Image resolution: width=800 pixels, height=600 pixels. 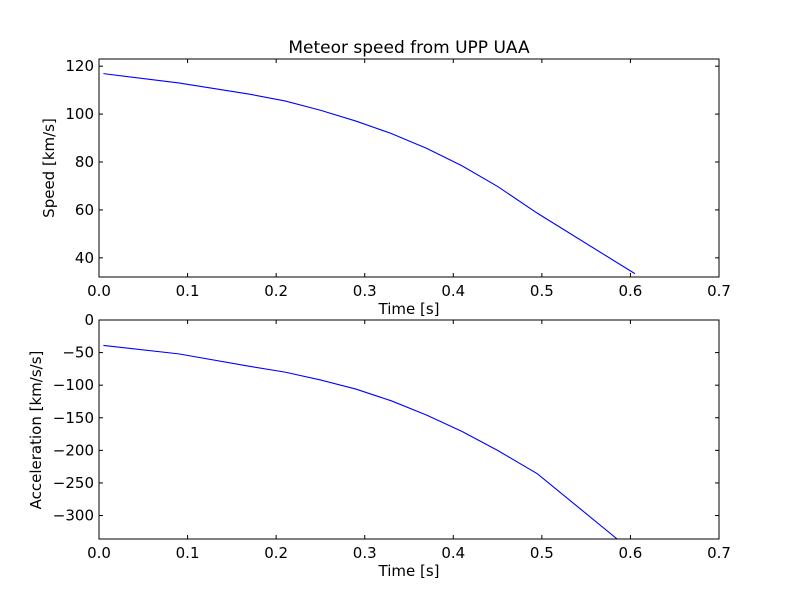 I want to click on acceleration-y-tick-label: −300, so click(x=73, y=516).